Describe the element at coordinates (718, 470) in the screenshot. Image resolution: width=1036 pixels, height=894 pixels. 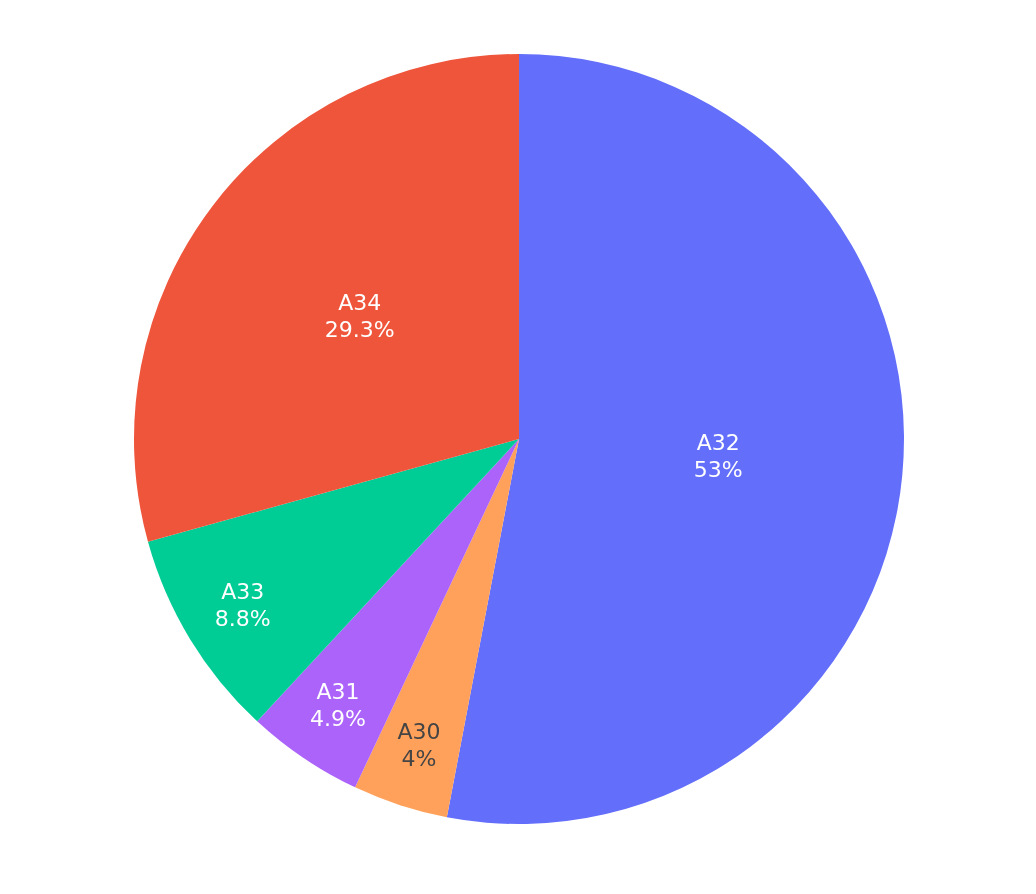
I see `data-label: 53%` at that location.